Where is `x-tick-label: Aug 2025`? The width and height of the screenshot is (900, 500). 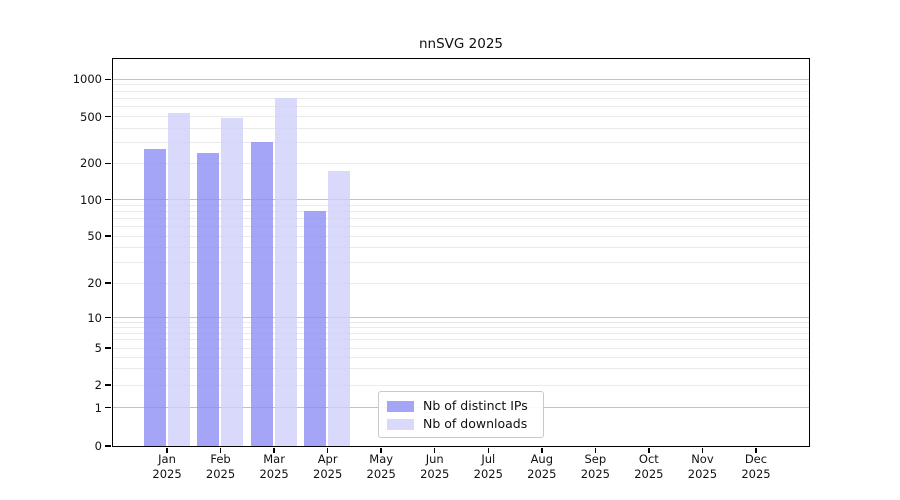 x-tick-label: Aug 2025 is located at coordinates (542, 466).